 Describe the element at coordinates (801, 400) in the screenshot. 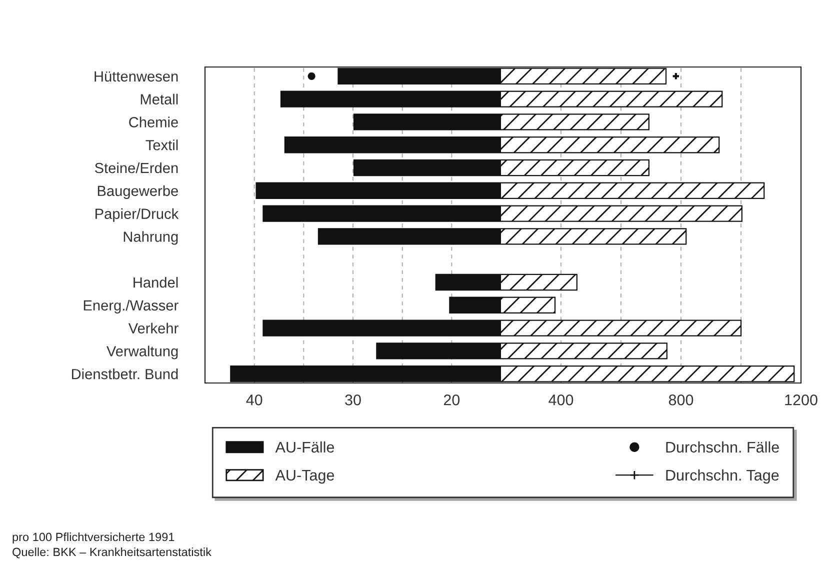

I see `x-tick-label: 1200` at that location.